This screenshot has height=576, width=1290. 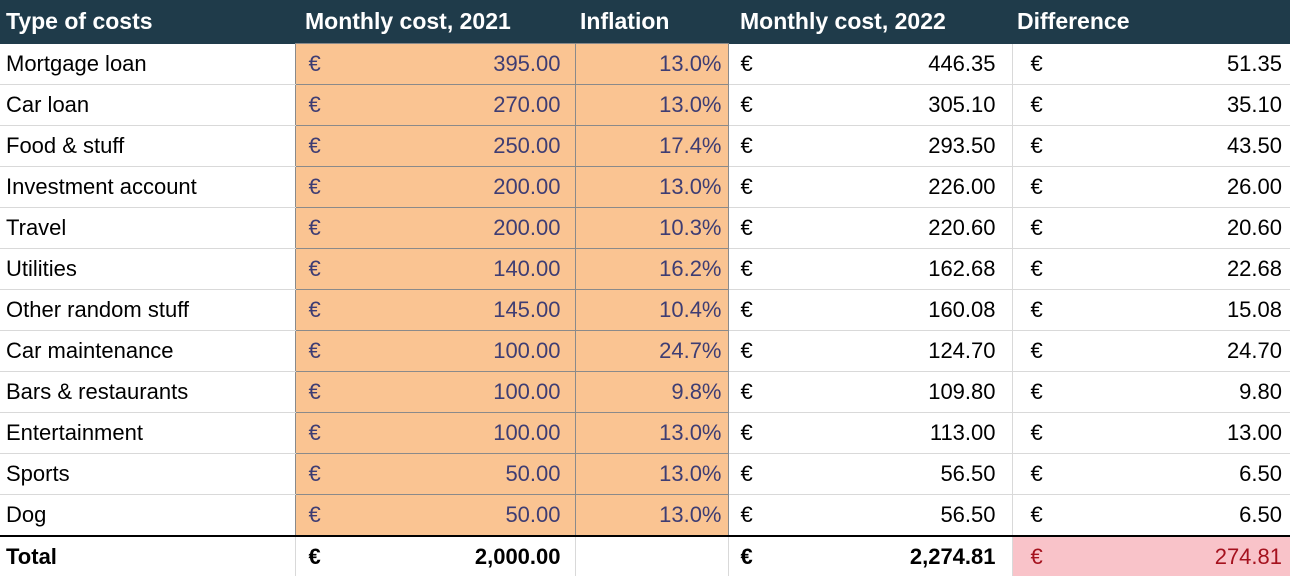 What do you see at coordinates (1151, 146) in the screenshot?
I see `cell-difference: €43.50` at bounding box center [1151, 146].